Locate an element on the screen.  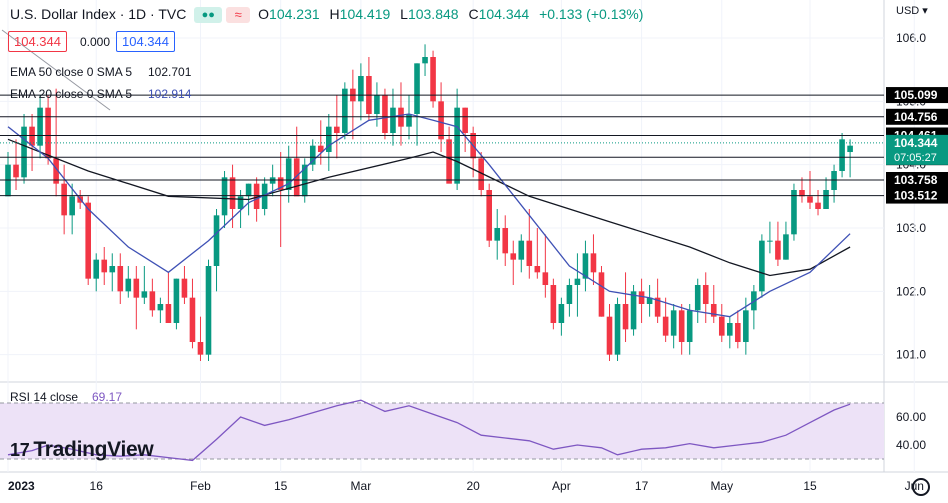
ohlc-close: 104.344 is located at coordinates (504, 14).